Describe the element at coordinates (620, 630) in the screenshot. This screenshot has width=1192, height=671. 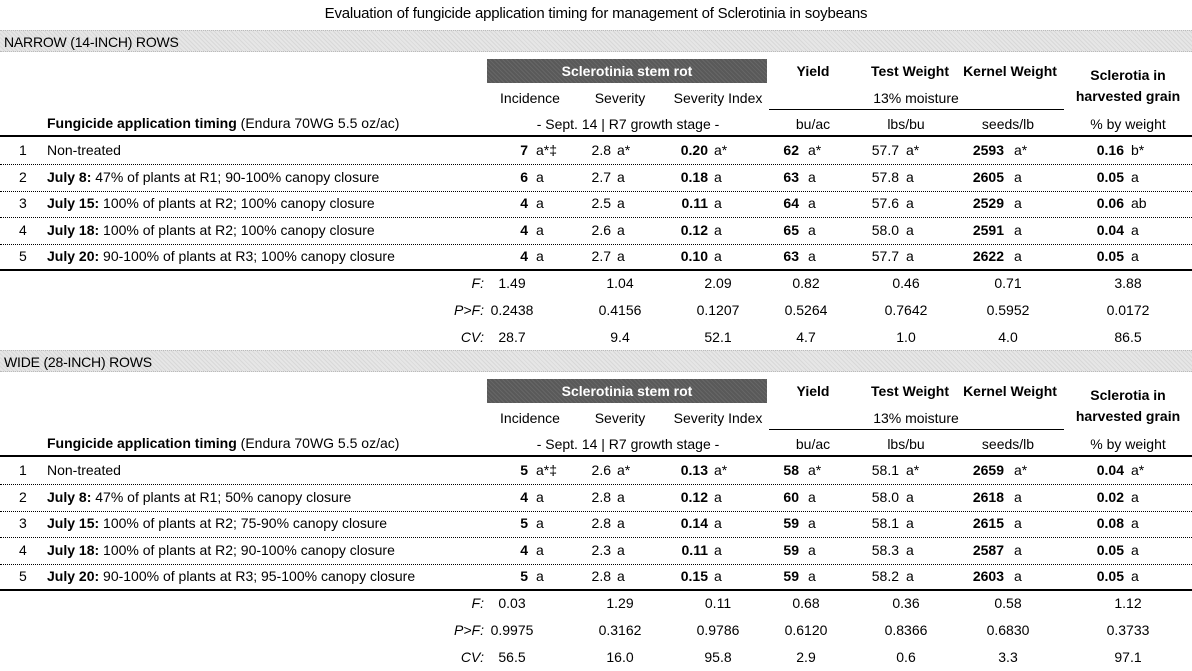
I see `stat-severity: 0.3162` at that location.